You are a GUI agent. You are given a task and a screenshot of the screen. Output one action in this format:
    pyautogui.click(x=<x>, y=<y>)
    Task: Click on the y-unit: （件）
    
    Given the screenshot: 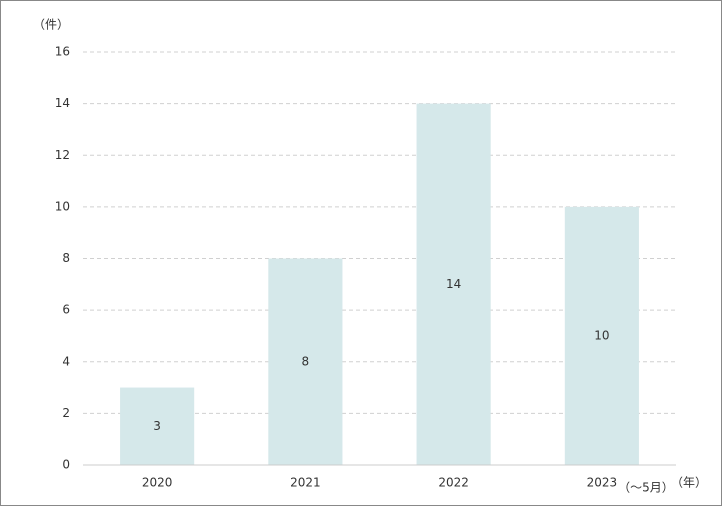 What is the action you would take?
    pyautogui.click(x=51, y=25)
    